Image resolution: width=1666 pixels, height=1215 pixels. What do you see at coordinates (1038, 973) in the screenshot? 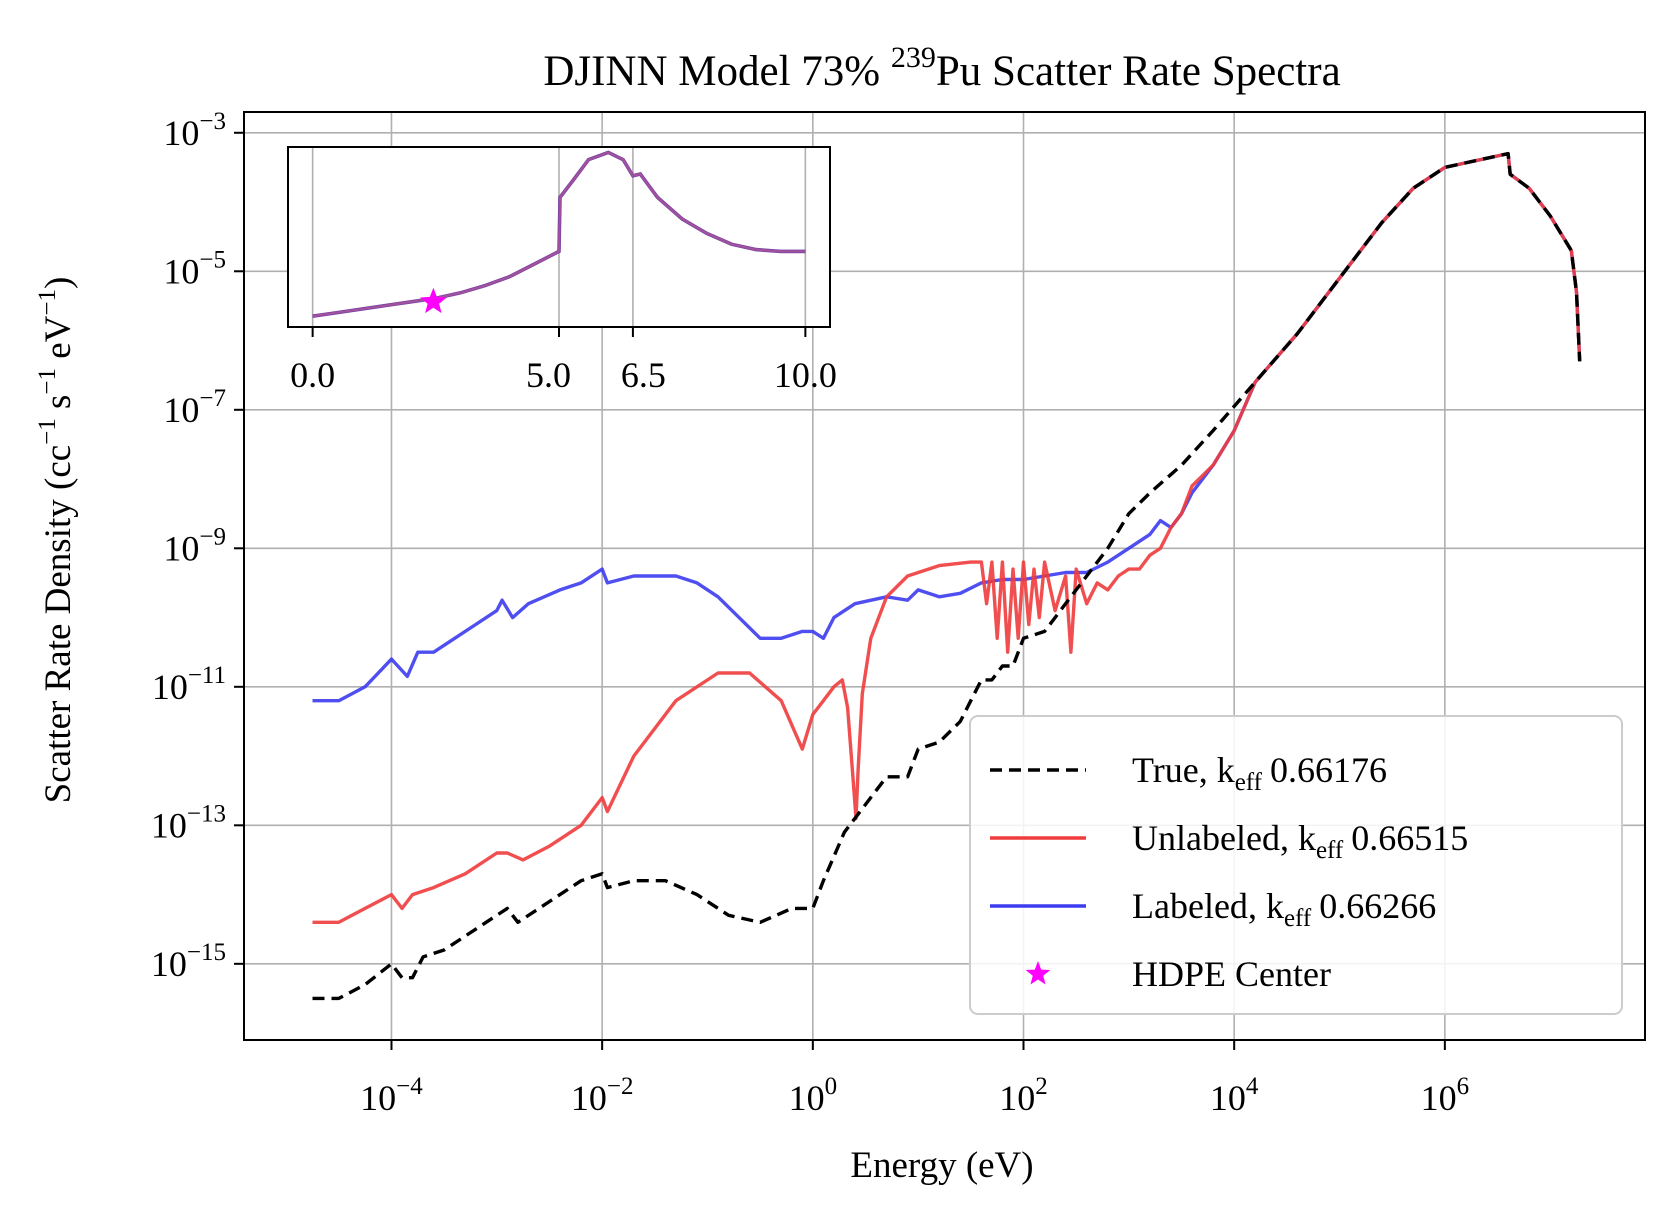
I see `legend-swatch-hdpe-center` at bounding box center [1038, 973].